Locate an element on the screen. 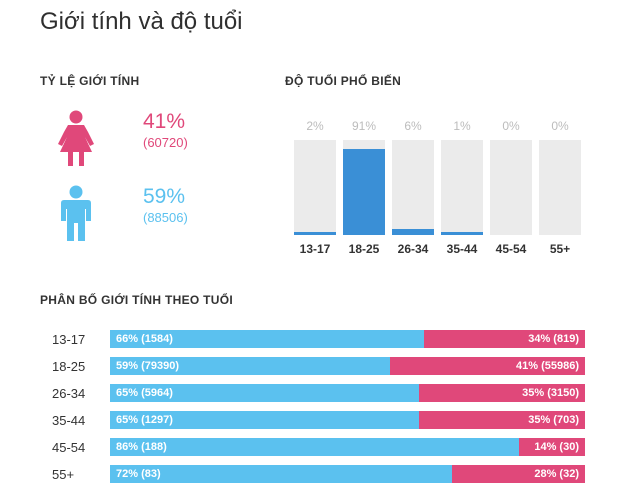  age-column: 2% 13-17 is located at coordinates (315, 187).